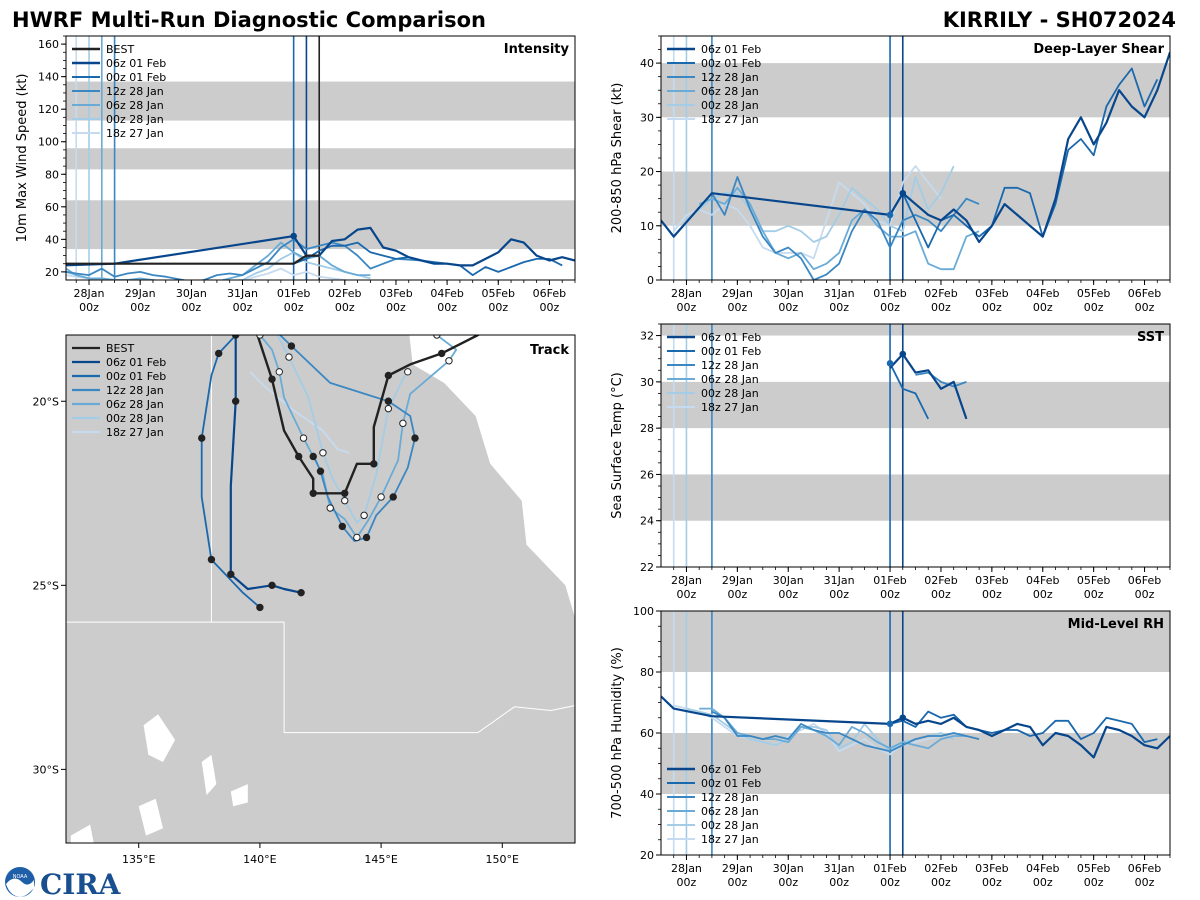  I want to click on sst-init-point-00z-01-feb, so click(890, 363).